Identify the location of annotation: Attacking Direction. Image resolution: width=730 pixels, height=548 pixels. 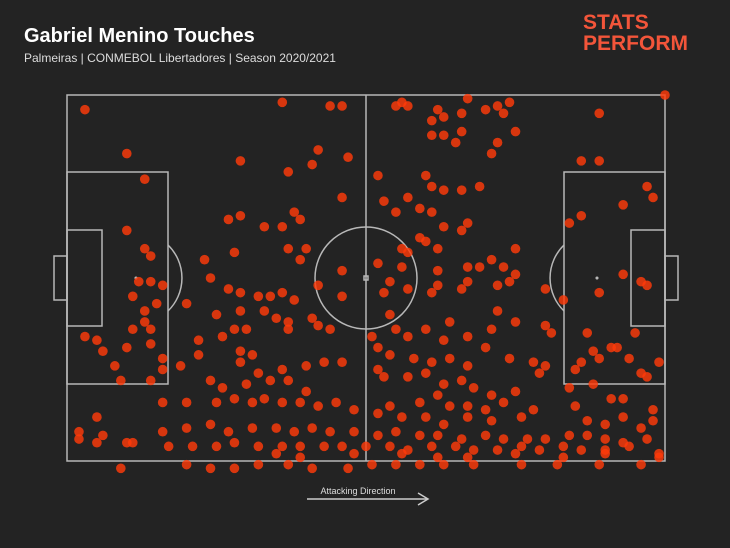
(357, 491).